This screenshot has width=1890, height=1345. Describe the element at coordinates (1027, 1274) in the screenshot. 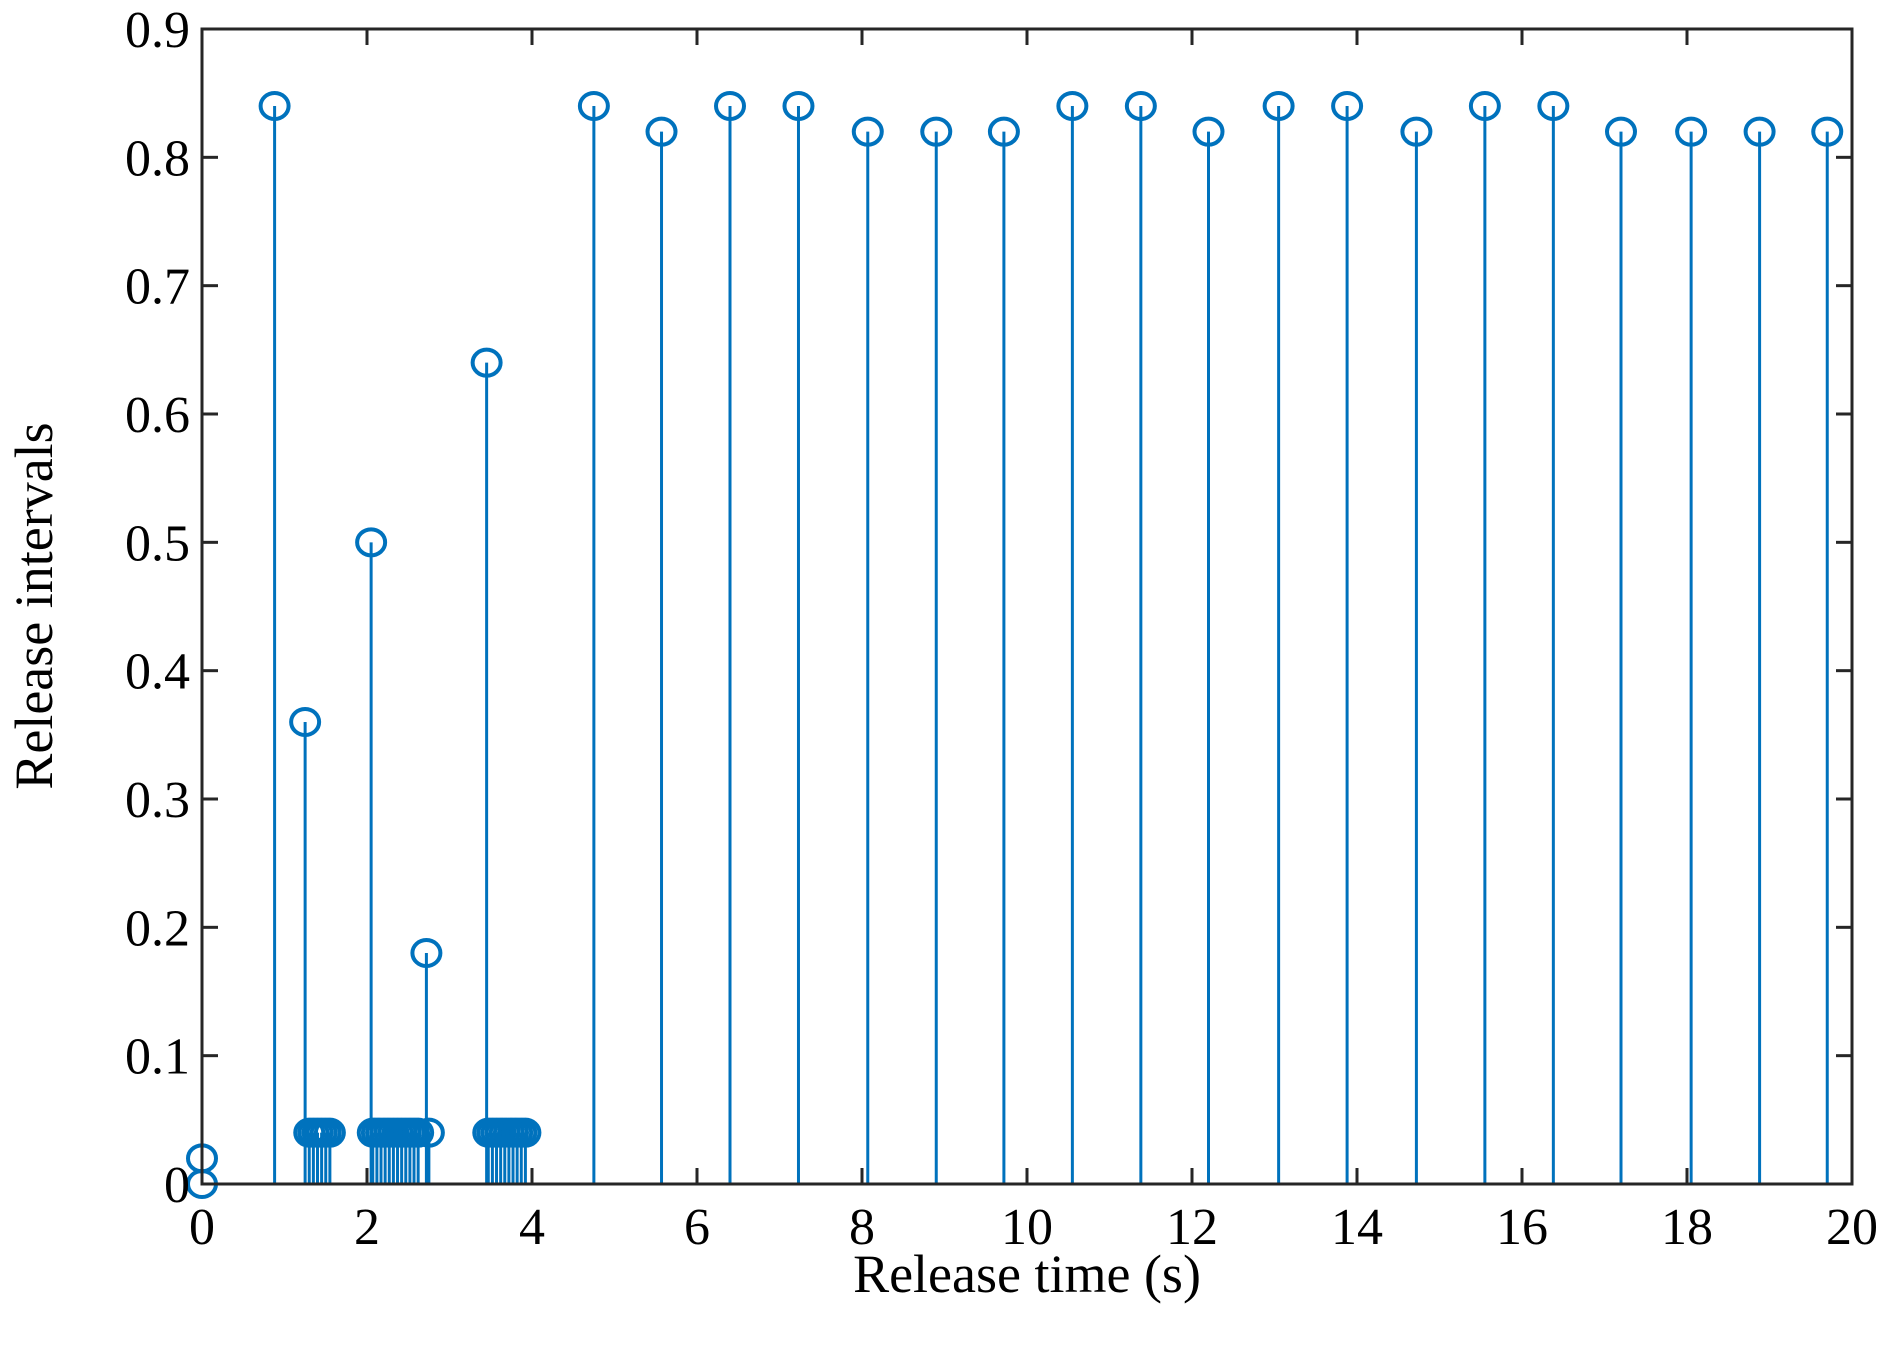

I see `x-axis-label: Release time (s)` at that location.